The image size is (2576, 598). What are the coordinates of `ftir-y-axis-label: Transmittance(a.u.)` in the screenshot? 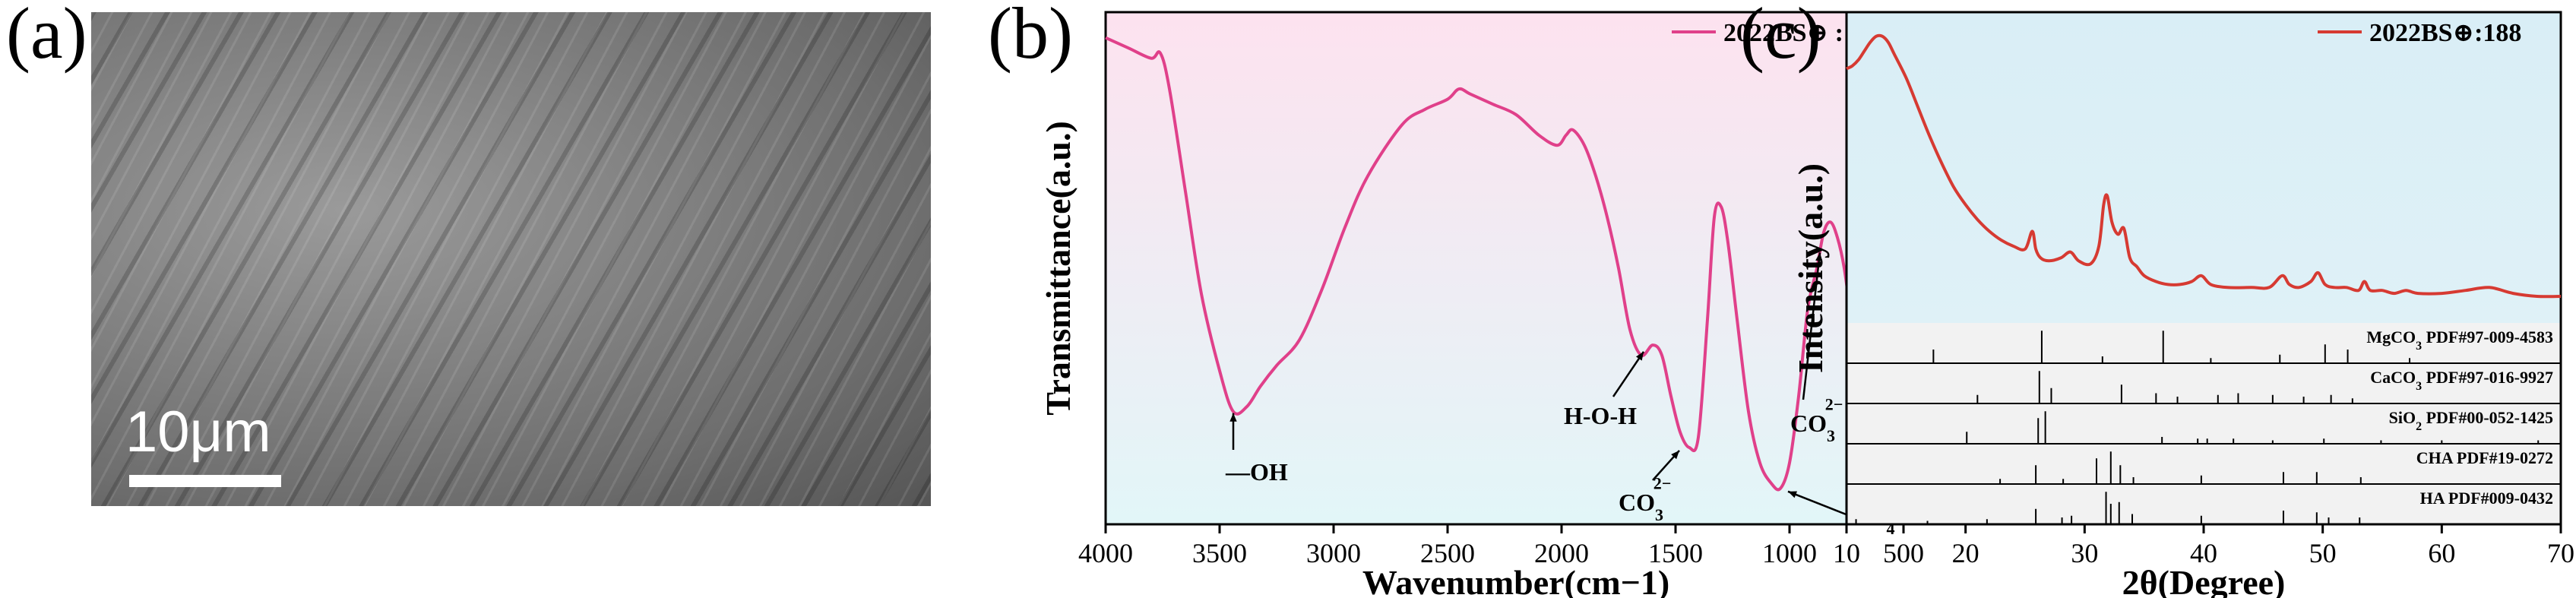 It's located at (1058, 268).